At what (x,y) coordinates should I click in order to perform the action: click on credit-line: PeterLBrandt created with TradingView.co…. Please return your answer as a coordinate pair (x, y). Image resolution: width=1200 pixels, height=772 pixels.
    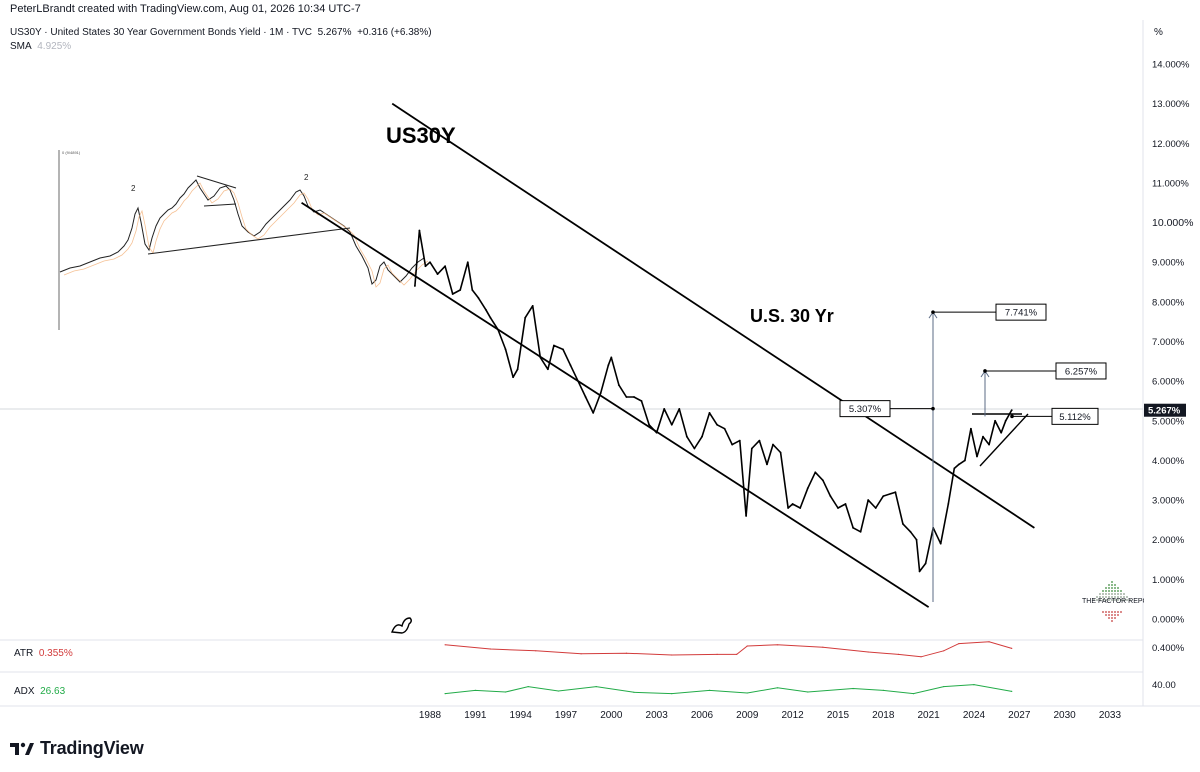
    Looking at the image, I should click on (185, 9).